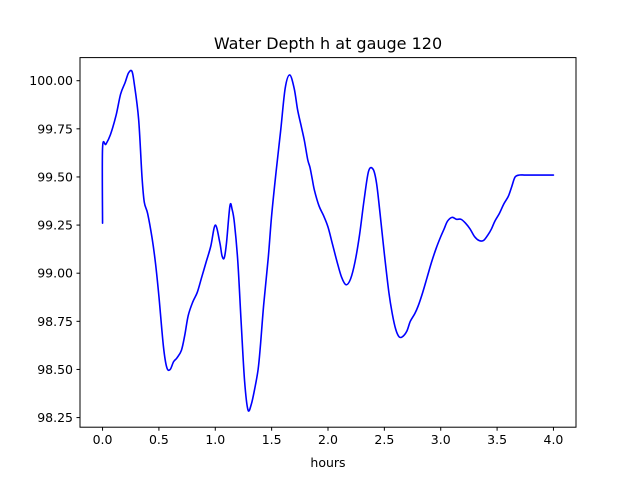  Describe the element at coordinates (497, 439) in the screenshot. I see `x-tick-label: 3.5` at that location.